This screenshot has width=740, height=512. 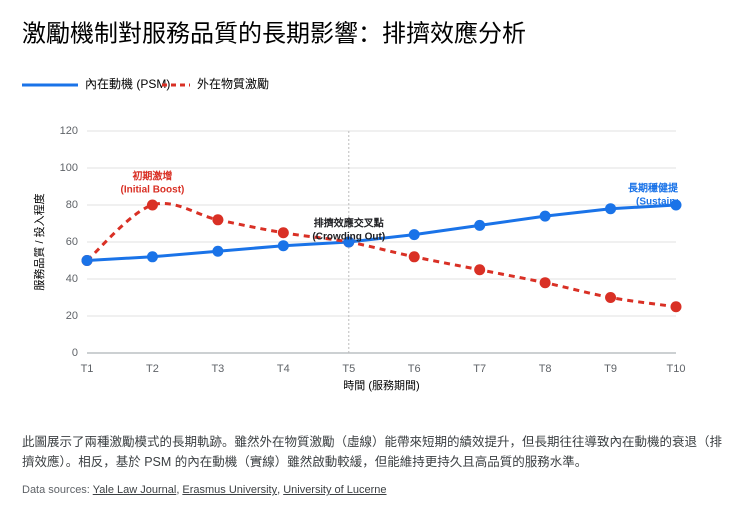 I want to click on annotation-text: (Sustained), so click(x=663, y=202).